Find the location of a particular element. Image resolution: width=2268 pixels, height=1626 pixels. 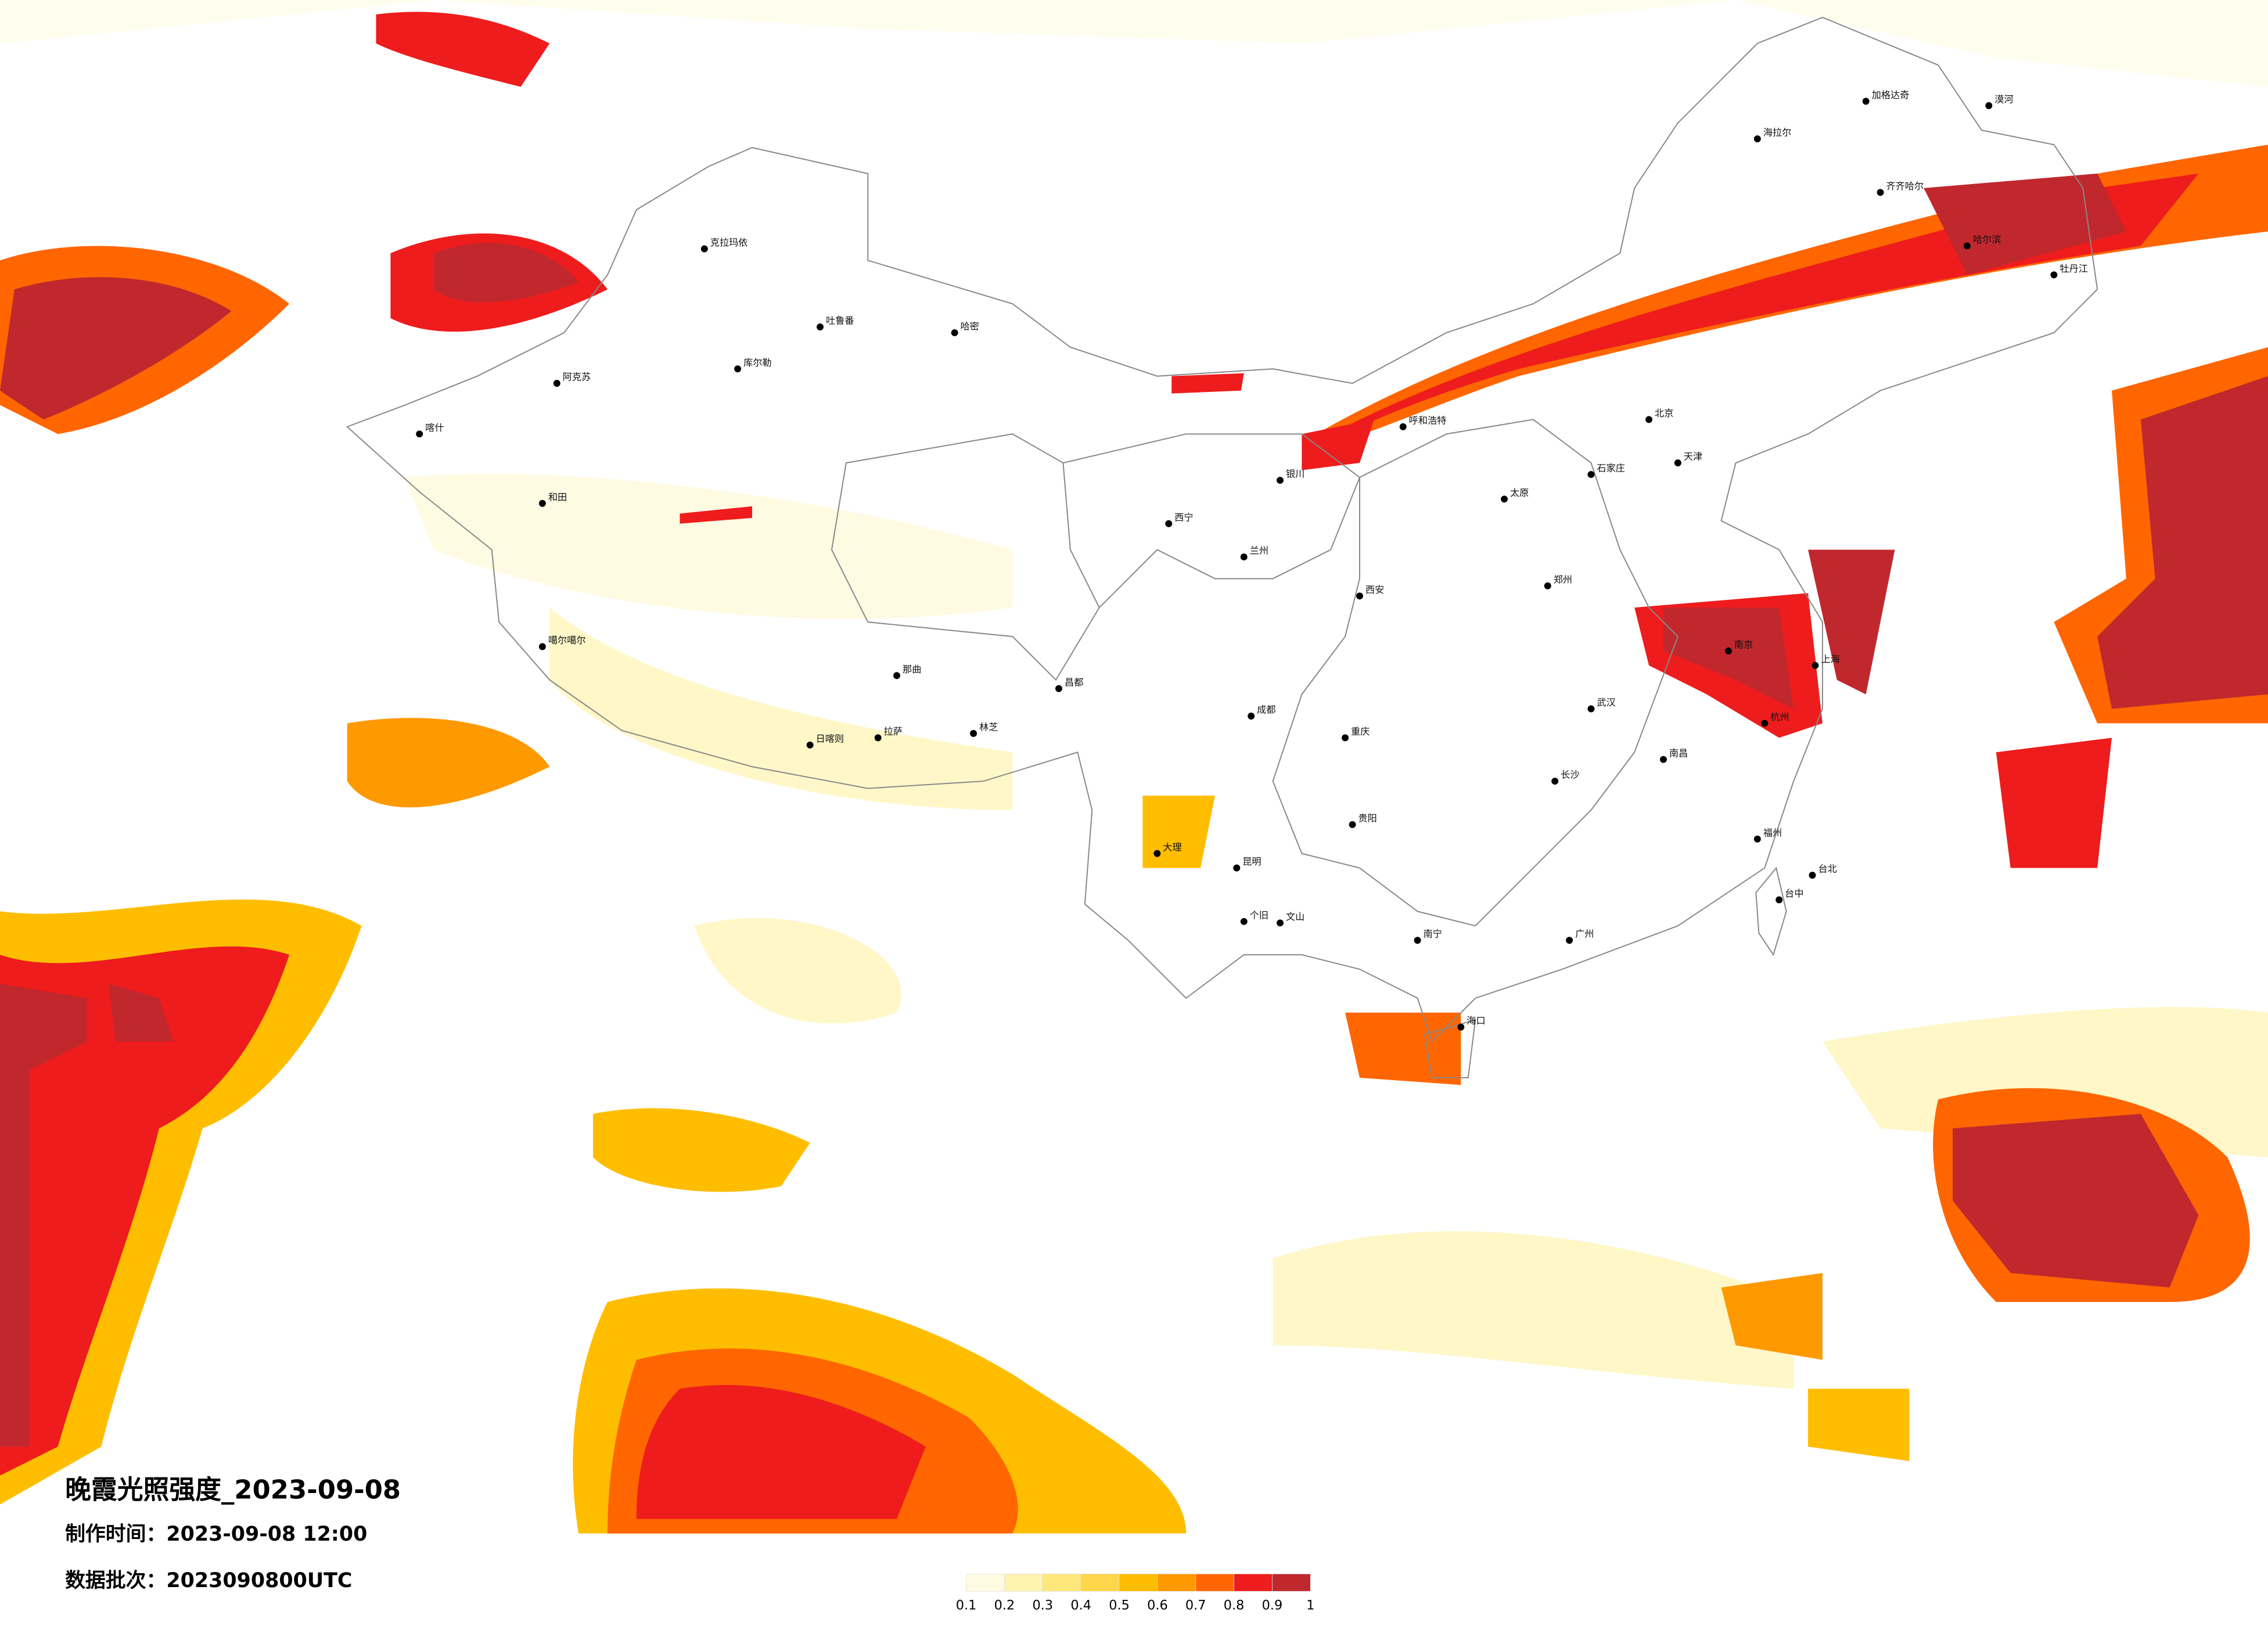

city-label: 石家庄 is located at coordinates (1611, 469).